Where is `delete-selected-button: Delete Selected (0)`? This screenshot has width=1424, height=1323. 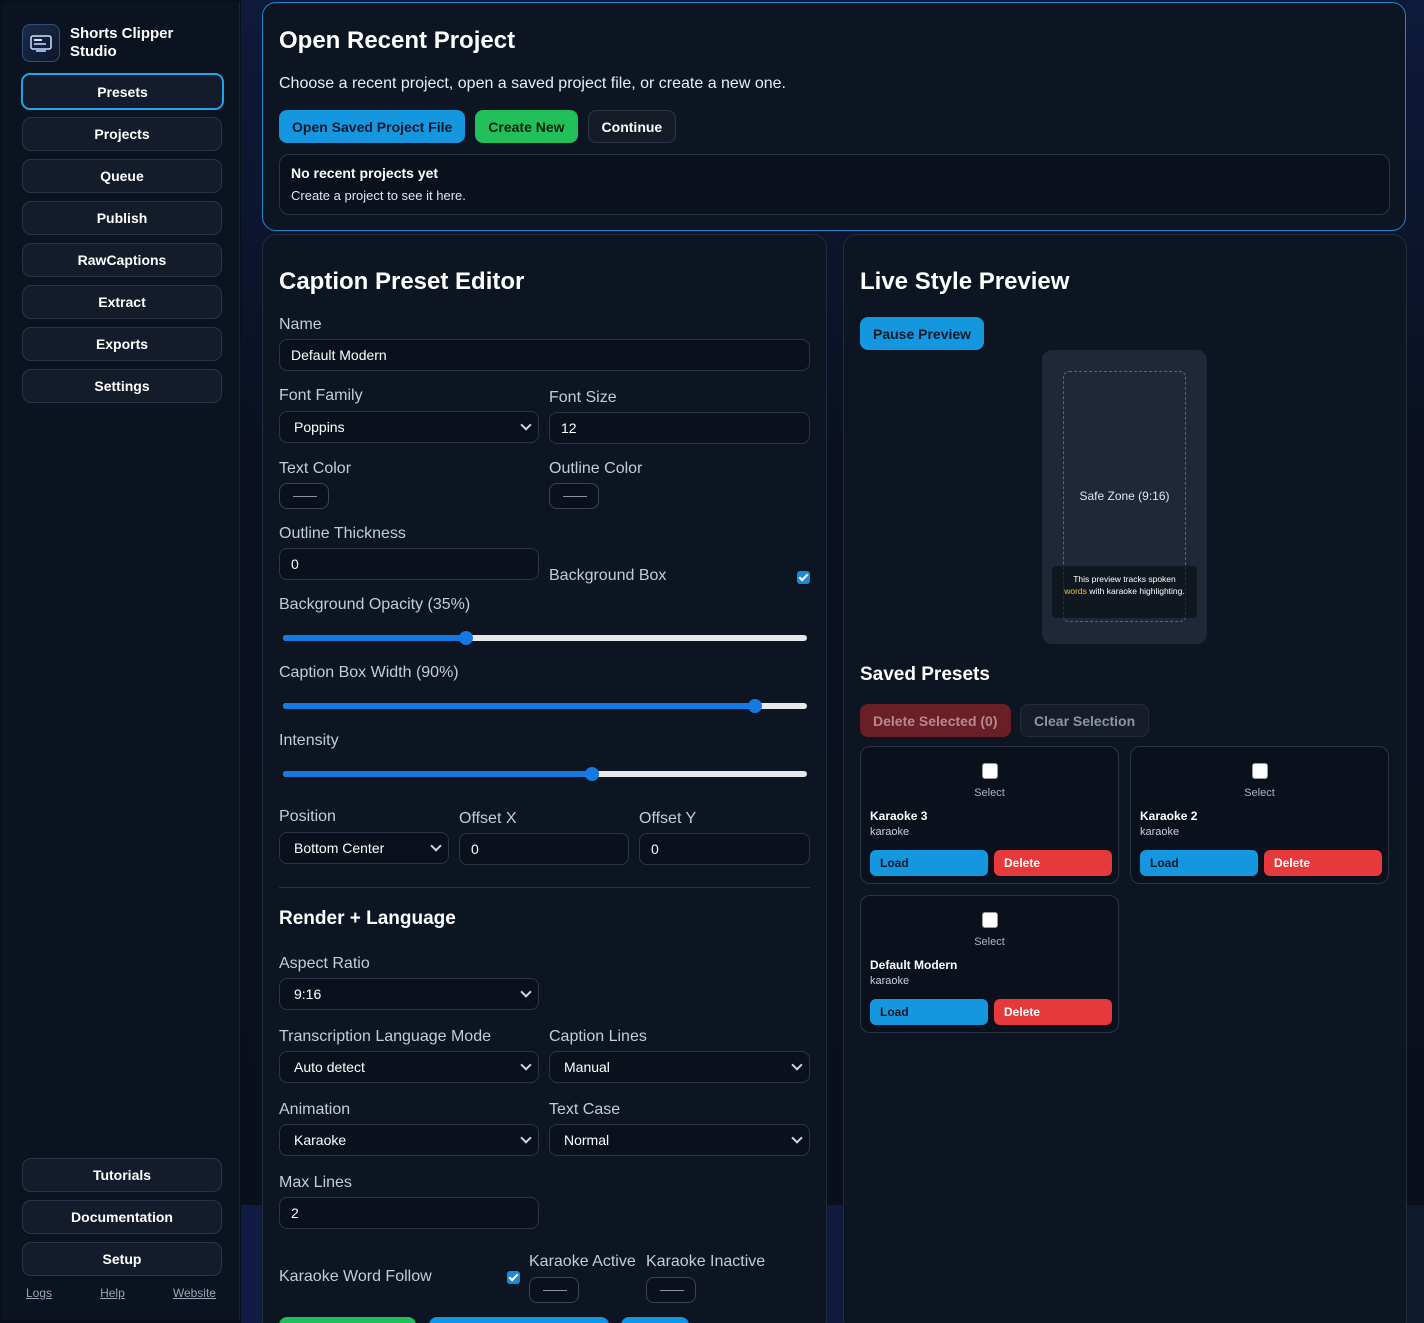
delete-selected-button: Delete Selected (0) is located at coordinates (935, 720).